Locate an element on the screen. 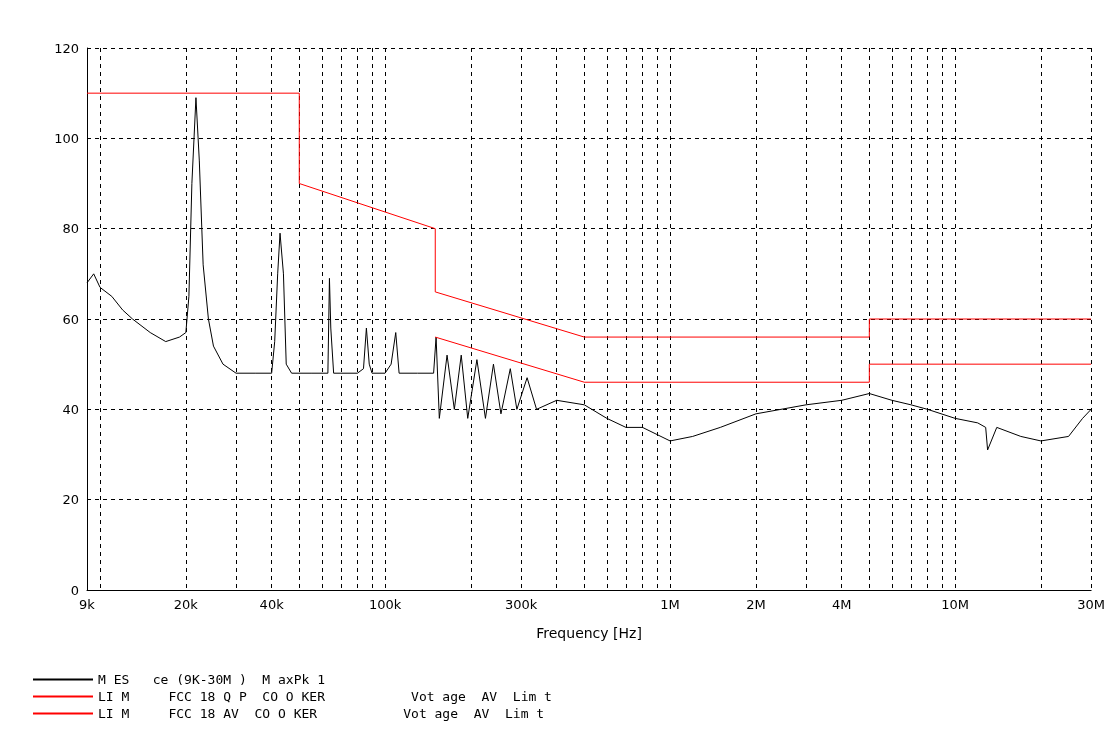  y-tick-label: 20 is located at coordinates (70, 500).